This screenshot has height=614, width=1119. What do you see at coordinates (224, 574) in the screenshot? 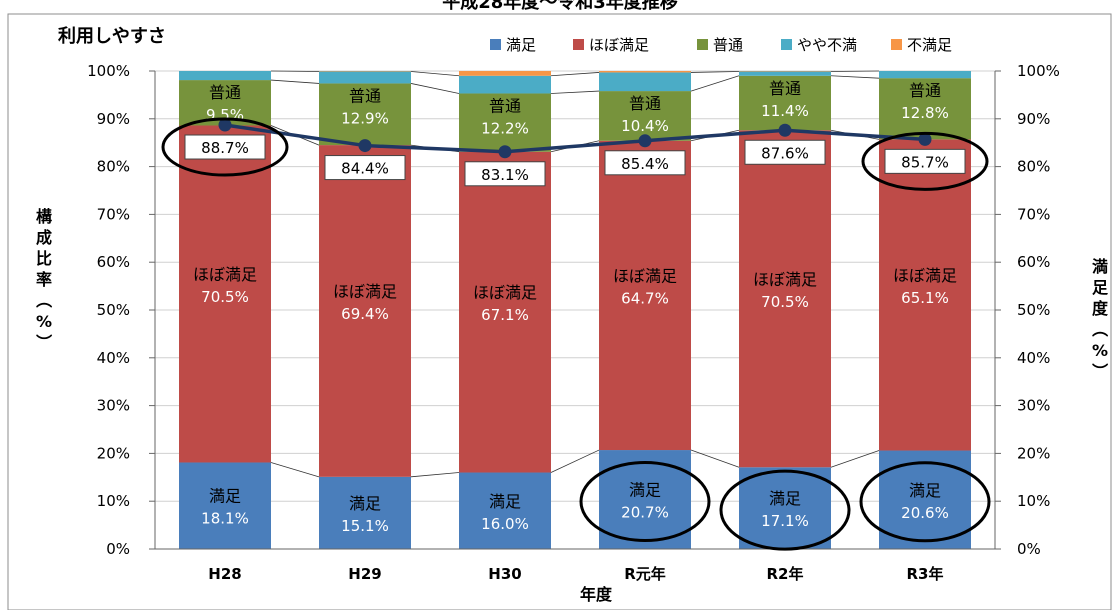
I see `x-tick-label: H28` at bounding box center [224, 574].